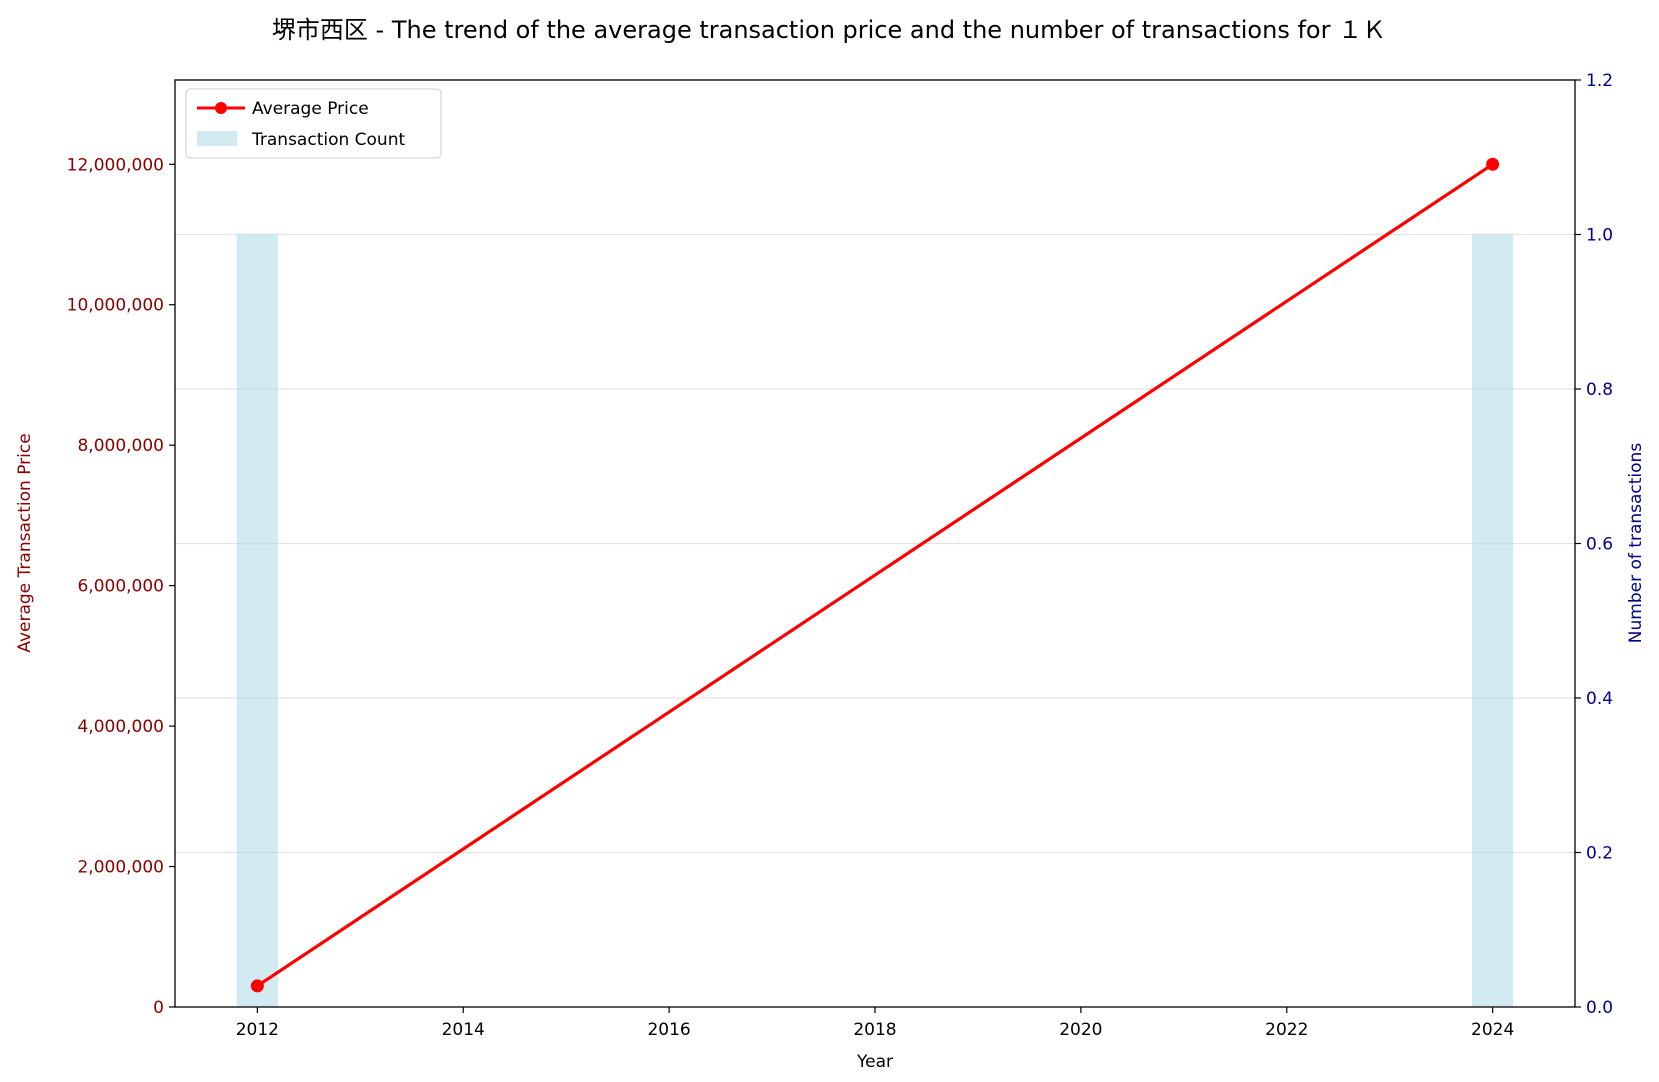 This screenshot has width=1659, height=1082. I want to click on left-tick-label-6: 12,000,000, so click(115, 165).